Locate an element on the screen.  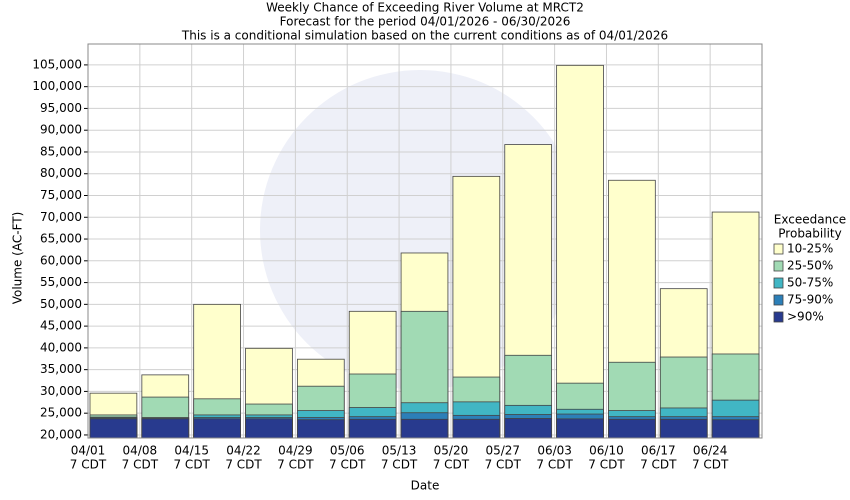
legend-label: 50-75% is located at coordinates (810, 283).